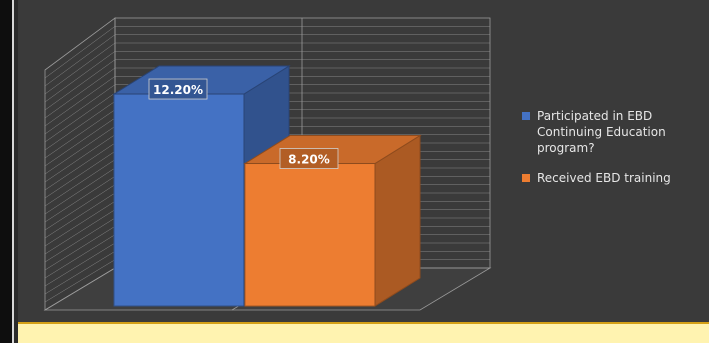 The height and width of the screenshot is (343, 709). I want to click on legend-label-2: Received EBD training, so click(604, 178).